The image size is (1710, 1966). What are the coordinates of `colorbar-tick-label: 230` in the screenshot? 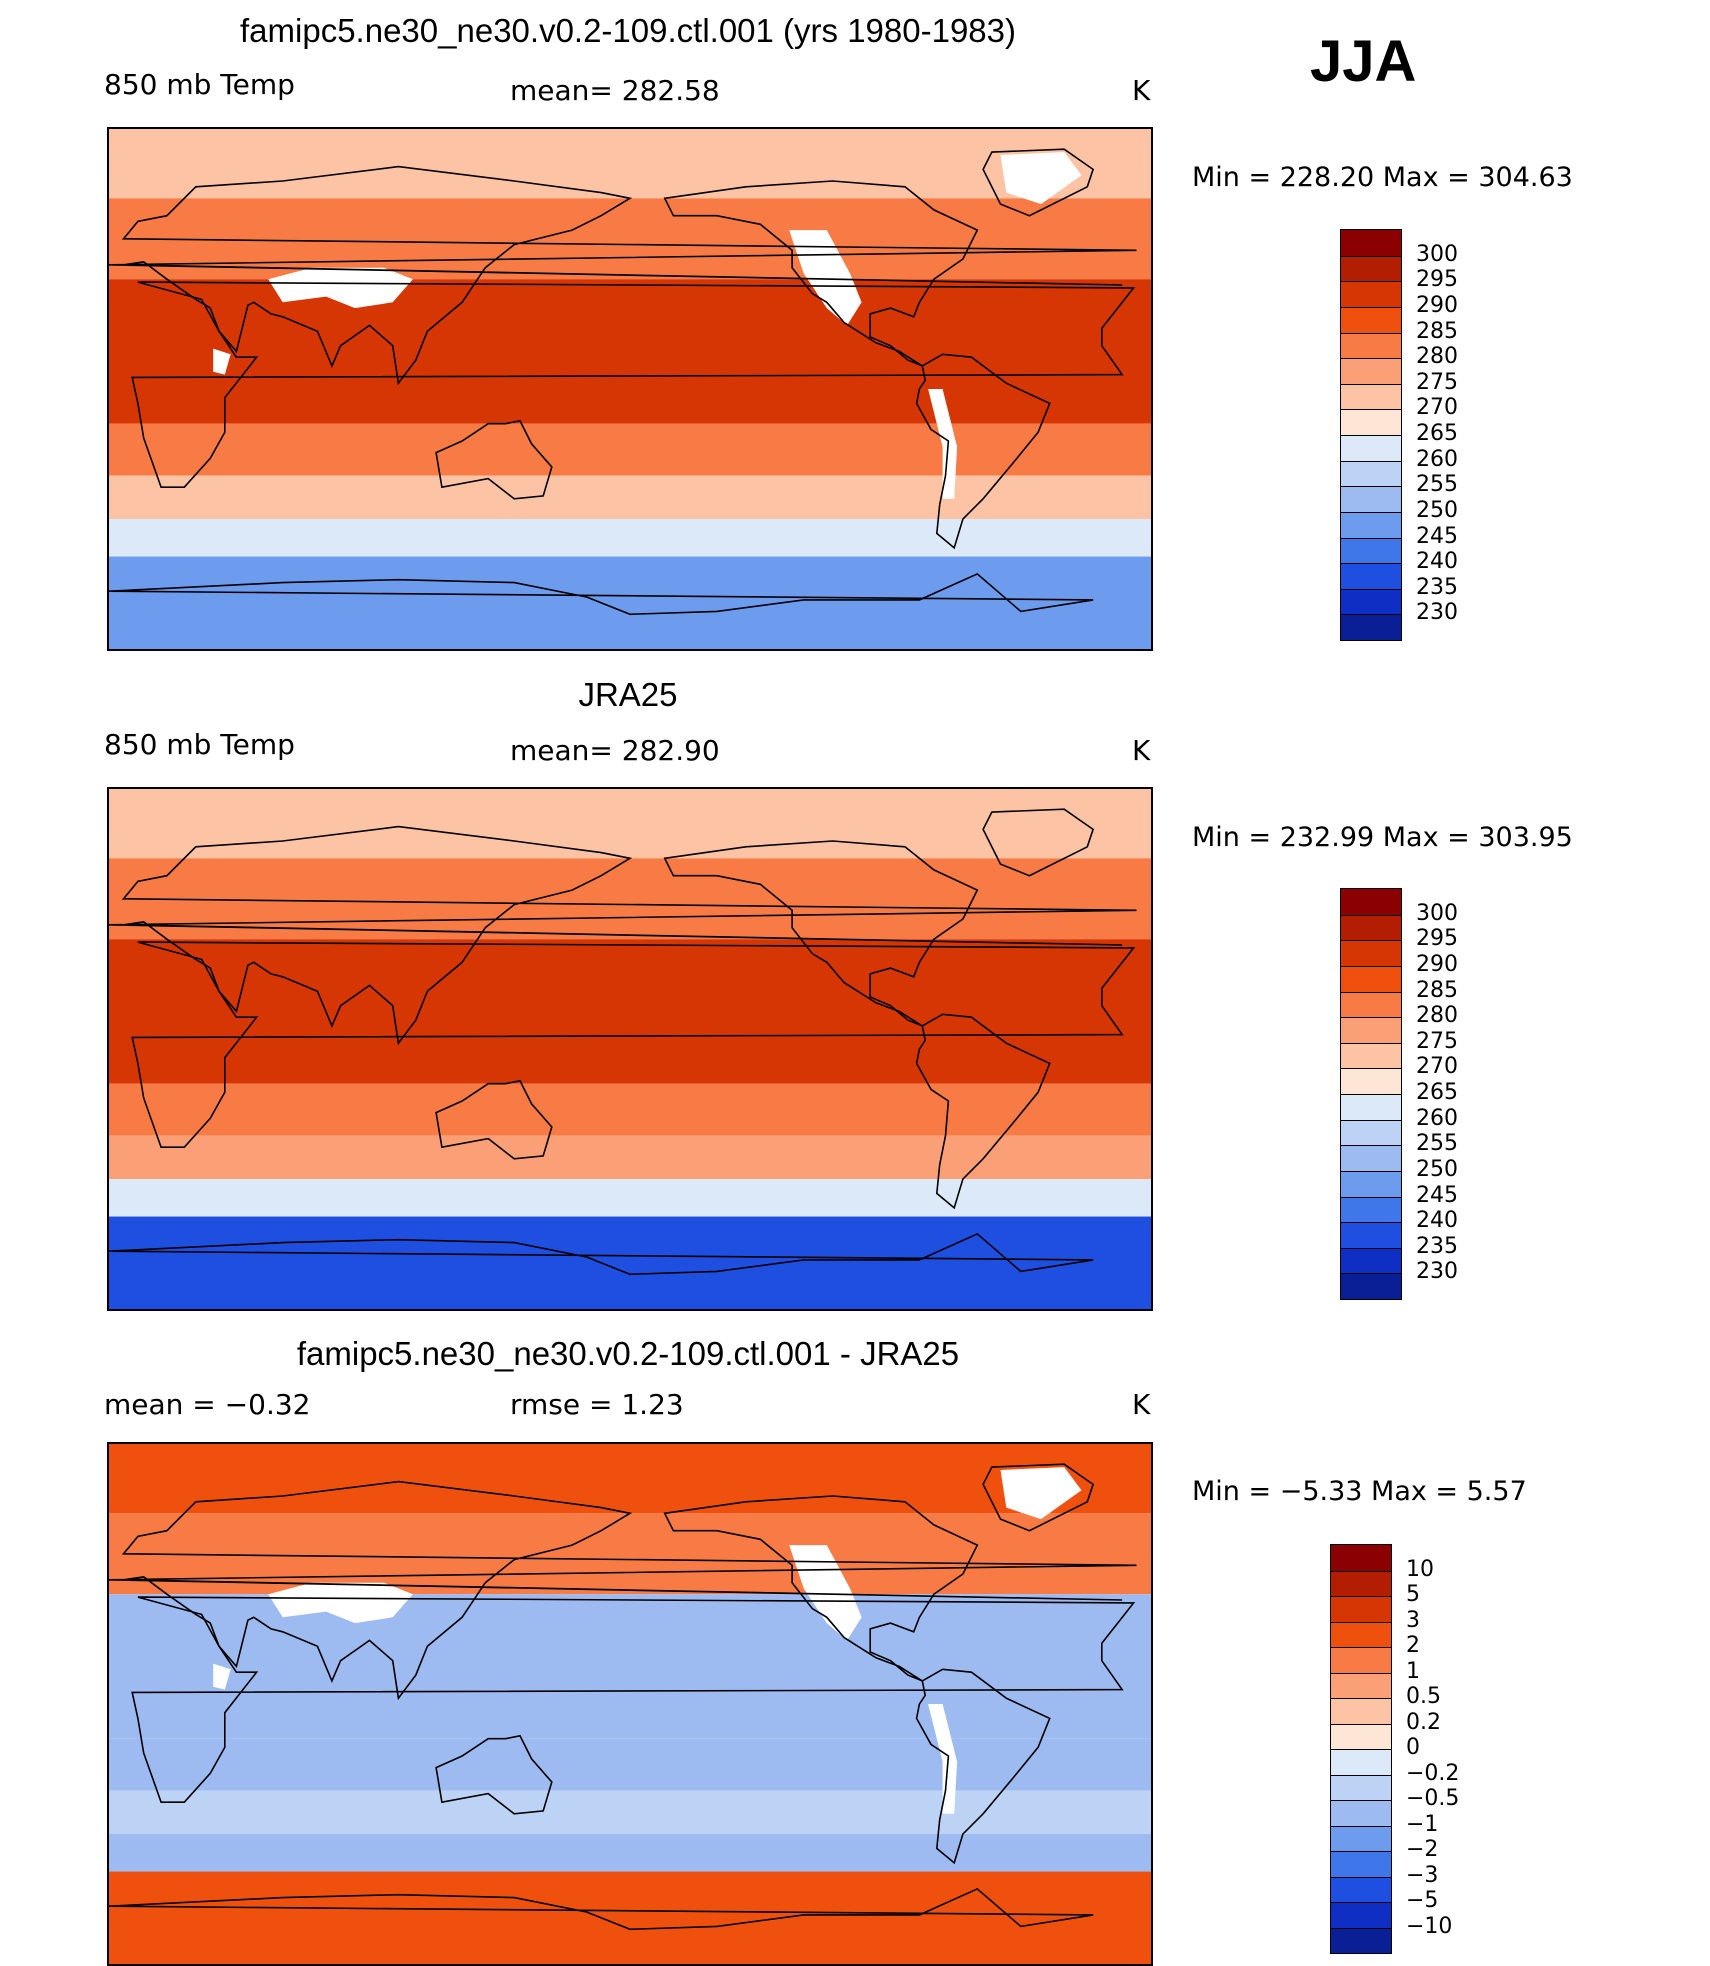 It's located at (1437, 1272).